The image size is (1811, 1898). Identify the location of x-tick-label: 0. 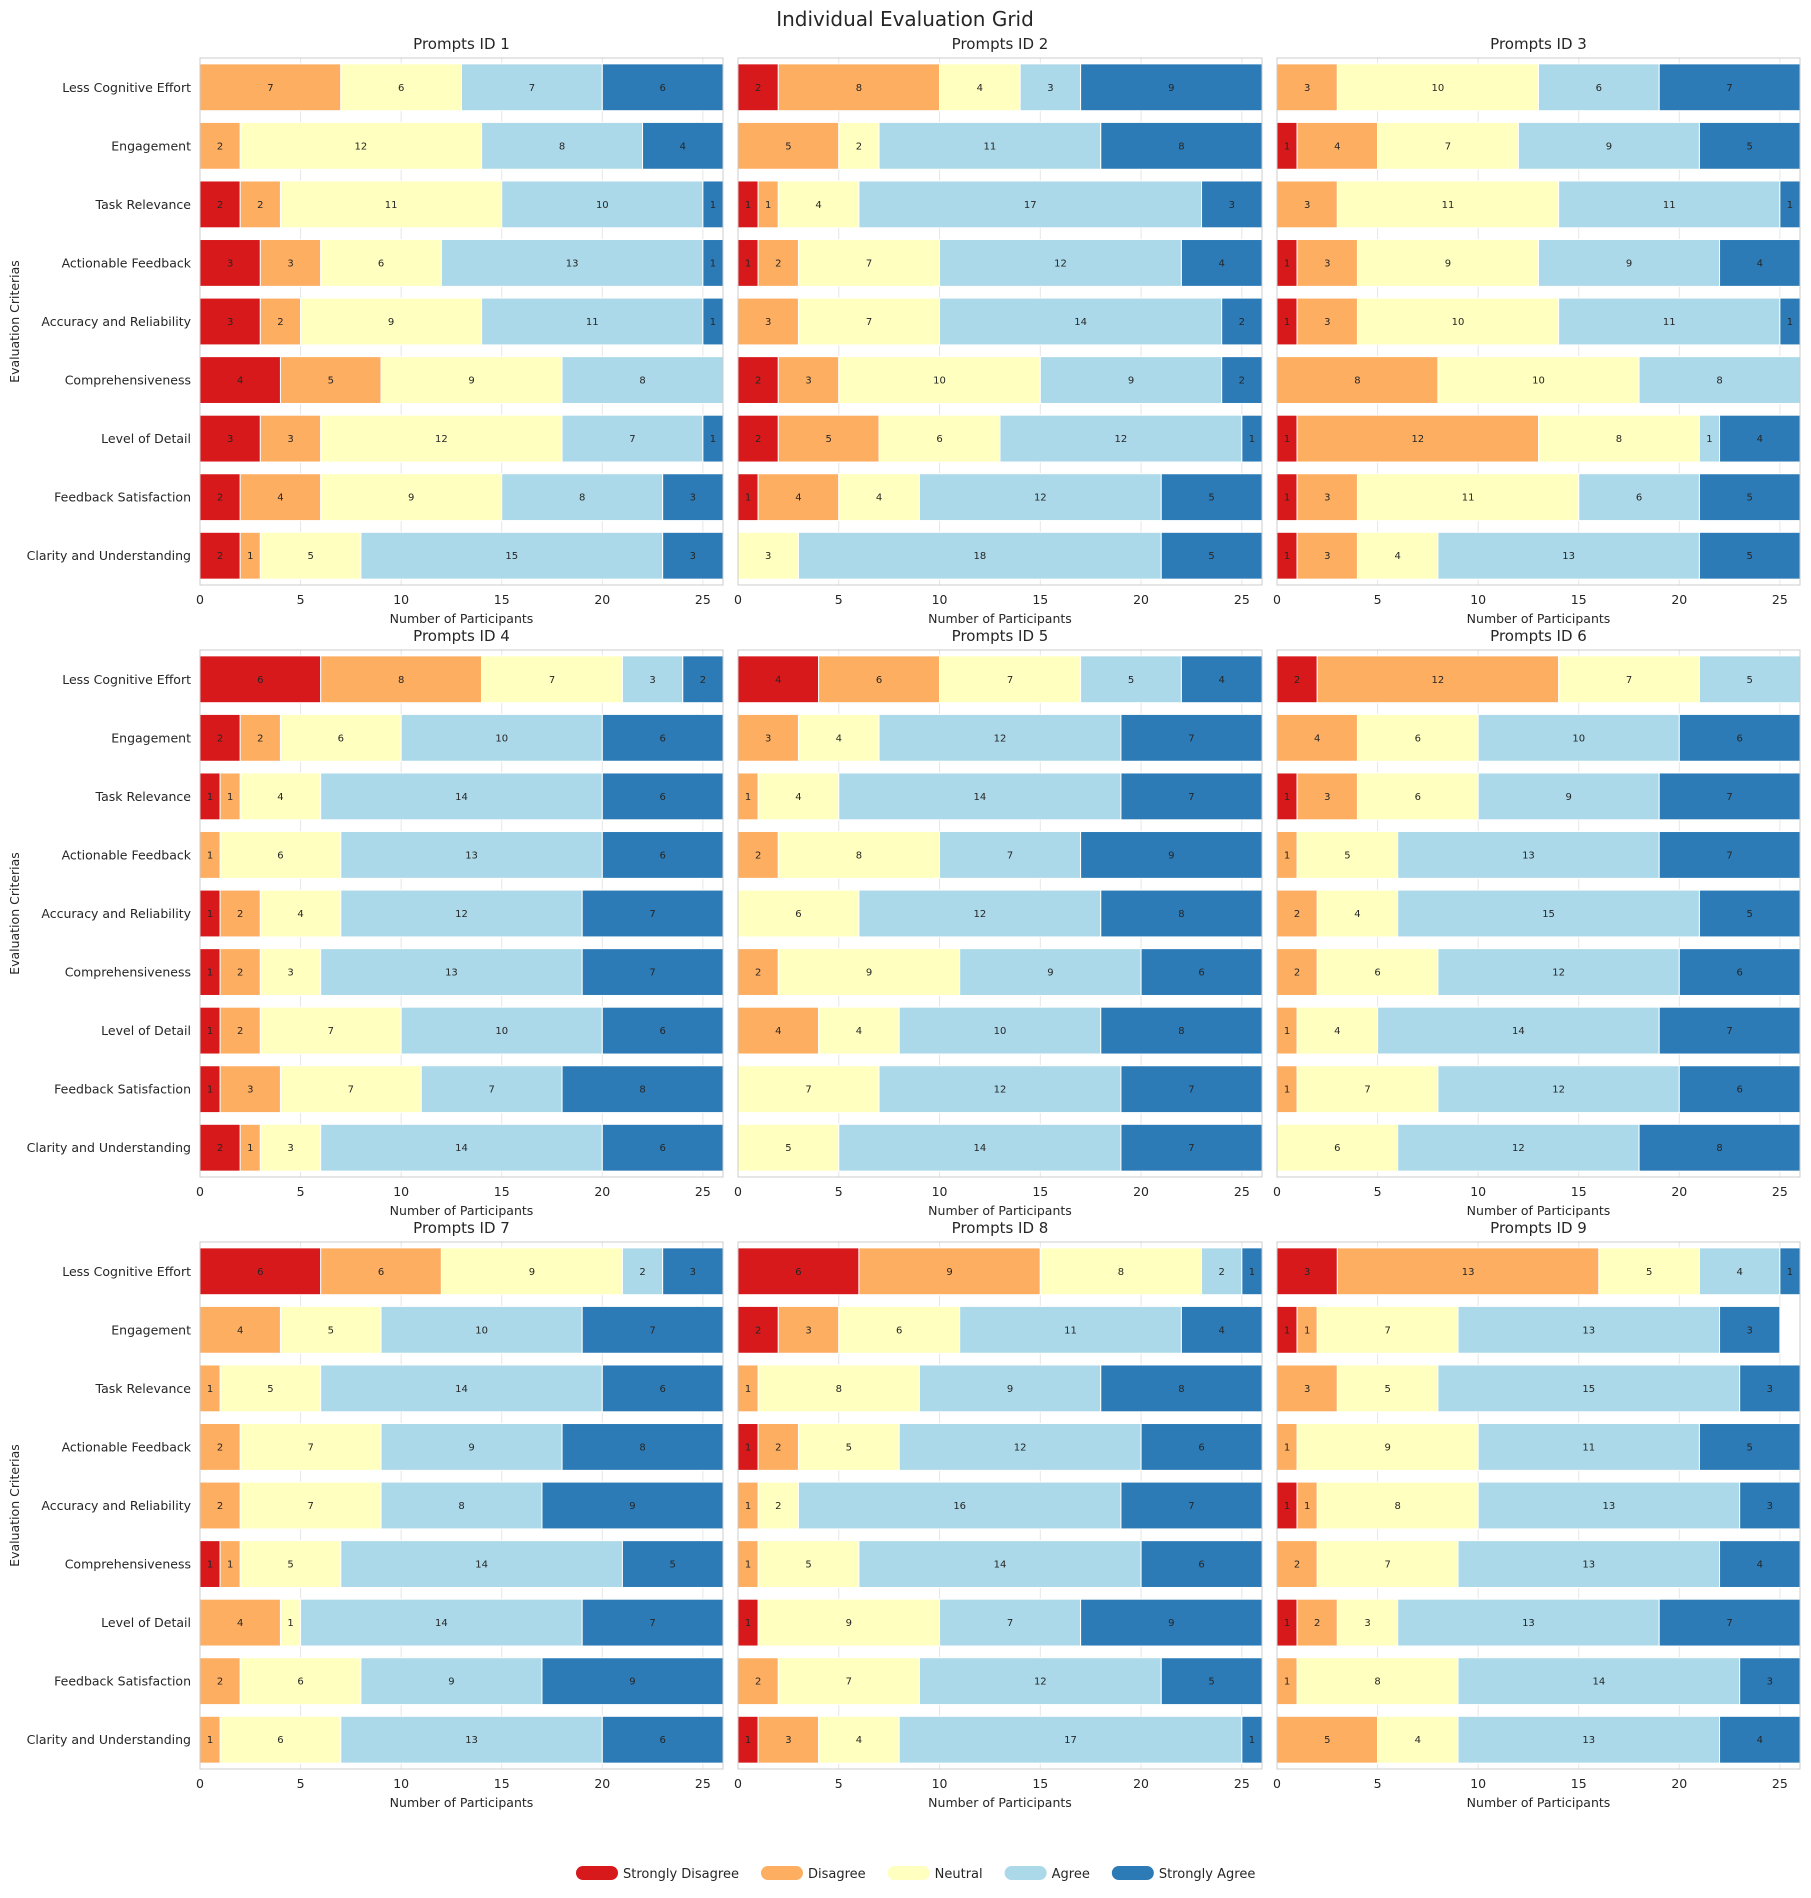
(200, 1191).